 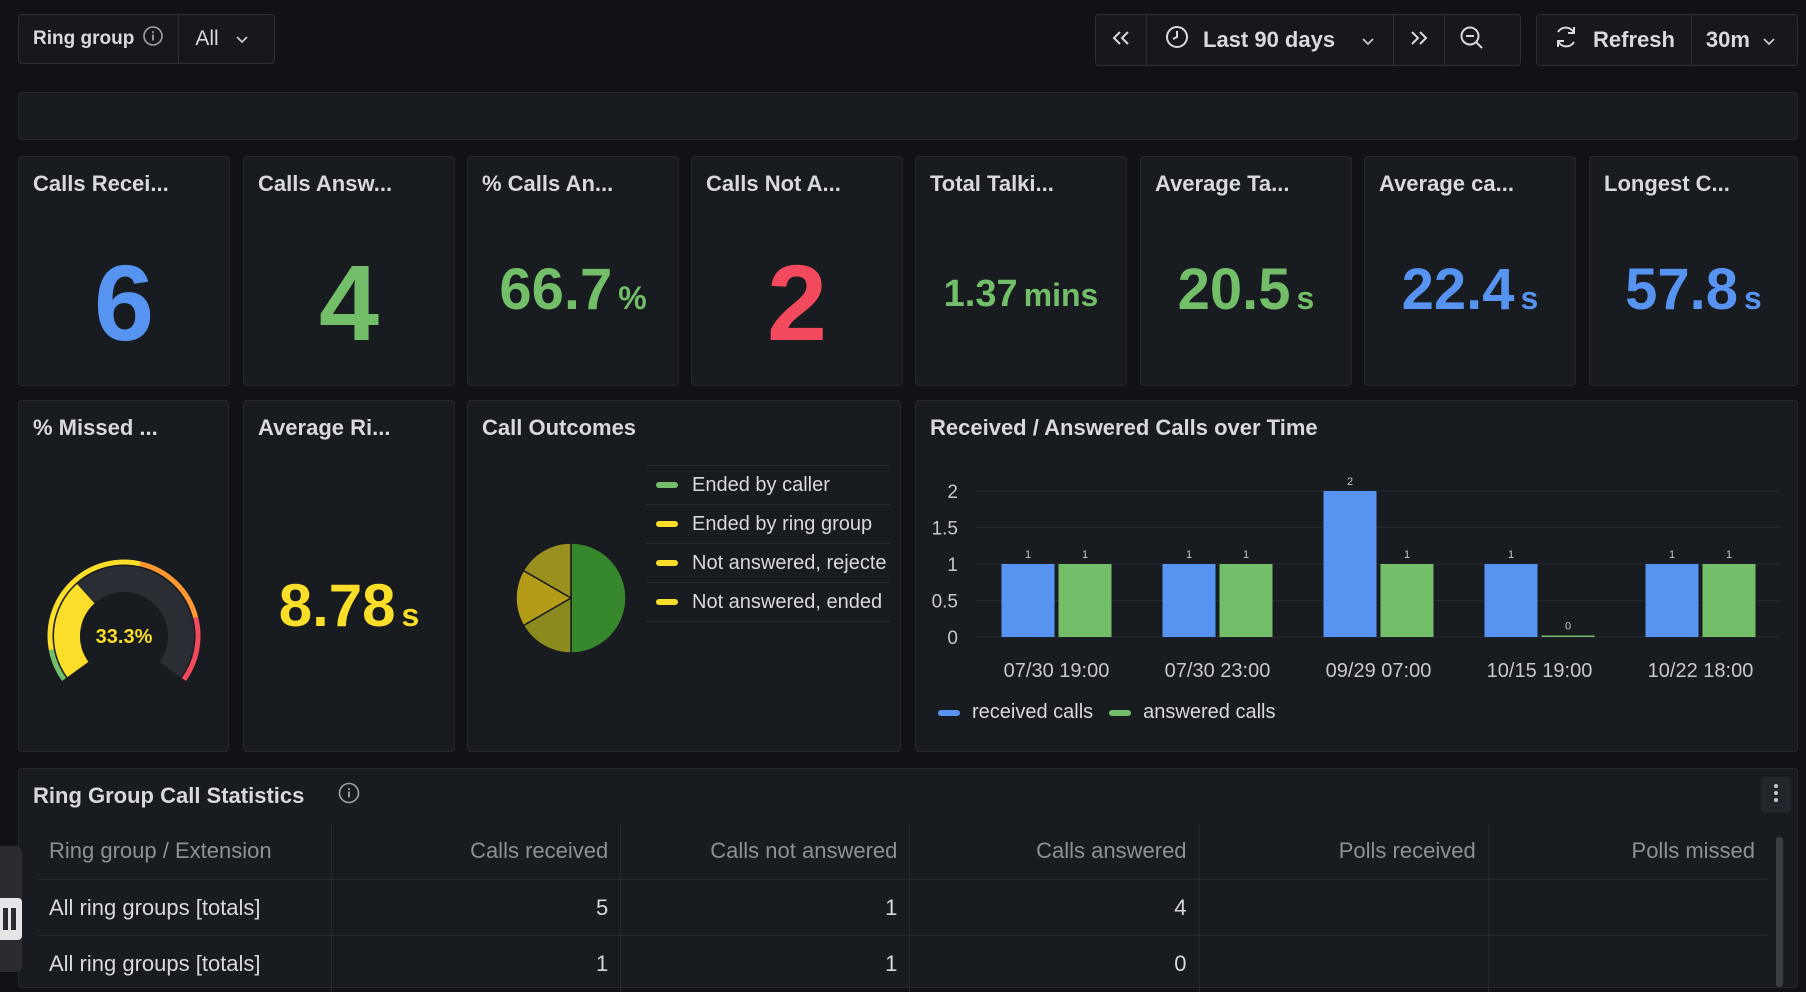 I want to click on side-overlay-widget, so click(x=11, y=909).